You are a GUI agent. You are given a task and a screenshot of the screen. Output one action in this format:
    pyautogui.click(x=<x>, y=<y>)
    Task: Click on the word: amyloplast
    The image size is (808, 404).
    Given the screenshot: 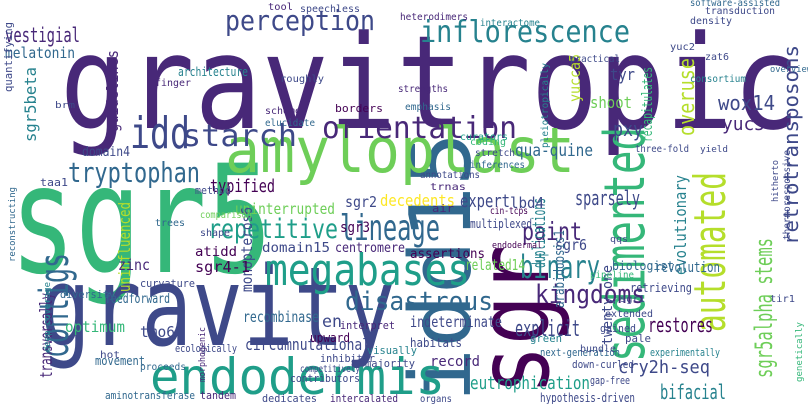 What is the action you would take?
    pyautogui.click(x=400, y=150)
    